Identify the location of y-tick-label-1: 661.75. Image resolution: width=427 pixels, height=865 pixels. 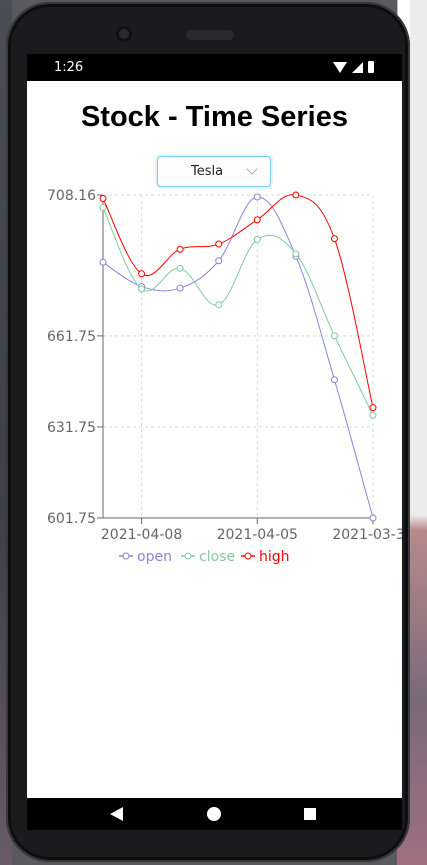
(71, 337).